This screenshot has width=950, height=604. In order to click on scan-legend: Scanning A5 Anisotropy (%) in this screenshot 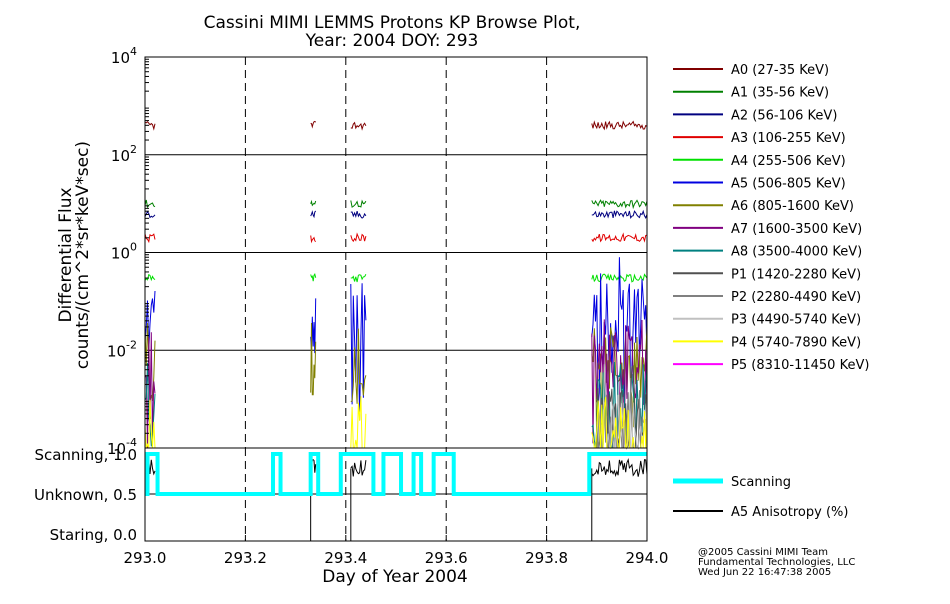, I will do `click(760, 497)`.